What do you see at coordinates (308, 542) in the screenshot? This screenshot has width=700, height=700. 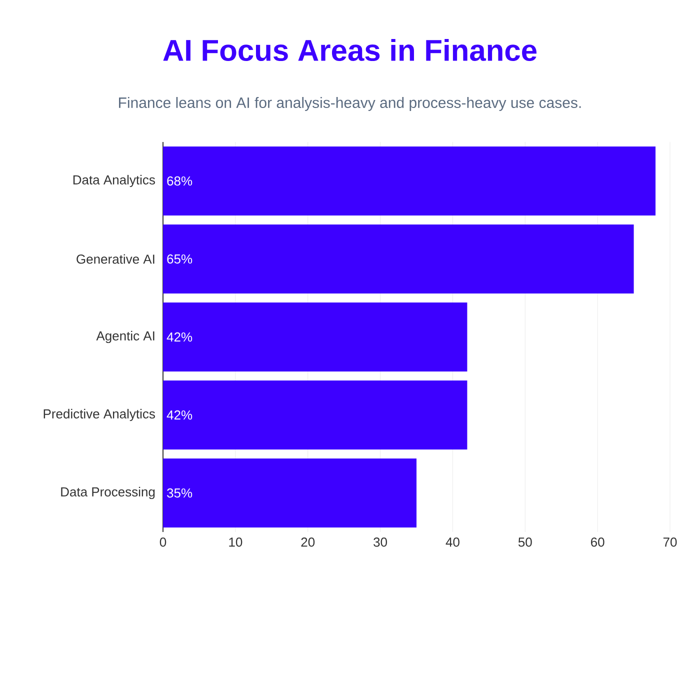 I see `x-tick-label: 20` at bounding box center [308, 542].